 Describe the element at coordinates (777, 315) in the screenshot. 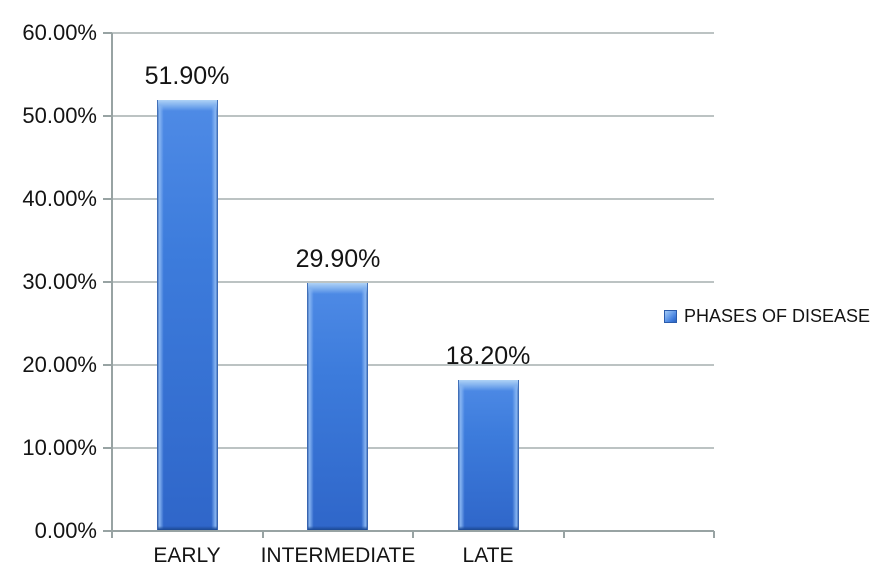

I see `legend-label: PHASES OF DISEASE` at that location.